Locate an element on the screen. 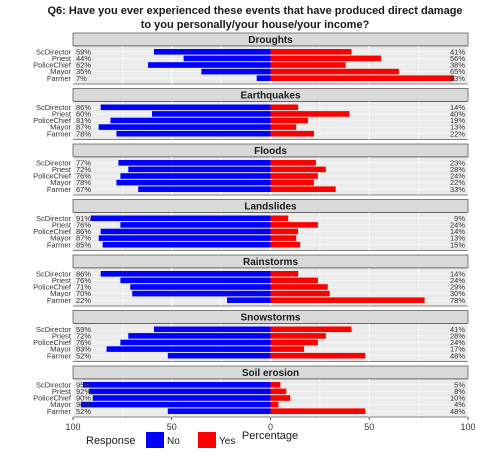 Image resolution: width=500 pixels, height=454 pixels. x-tick-label: 100 is located at coordinates (72, 427).